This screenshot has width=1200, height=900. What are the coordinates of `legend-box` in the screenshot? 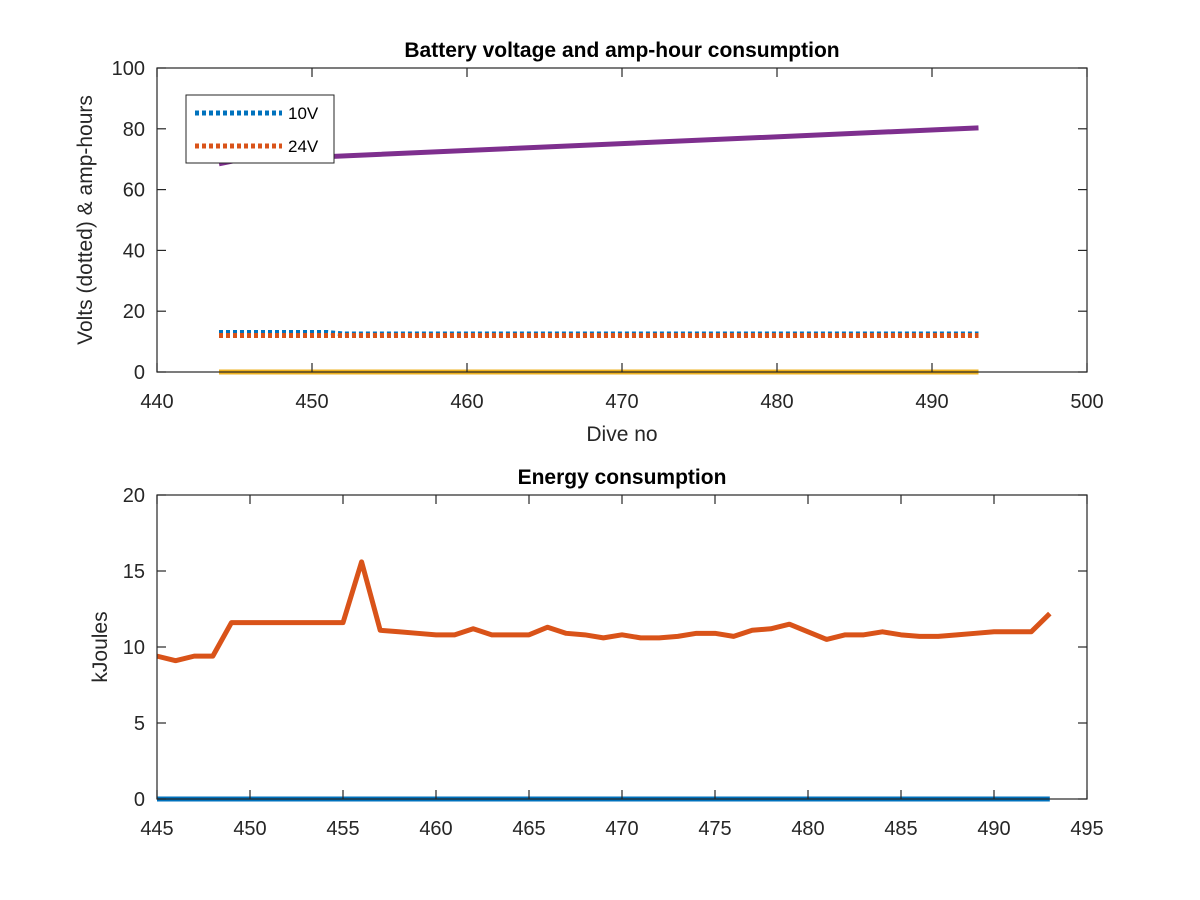 It's located at (260, 129).